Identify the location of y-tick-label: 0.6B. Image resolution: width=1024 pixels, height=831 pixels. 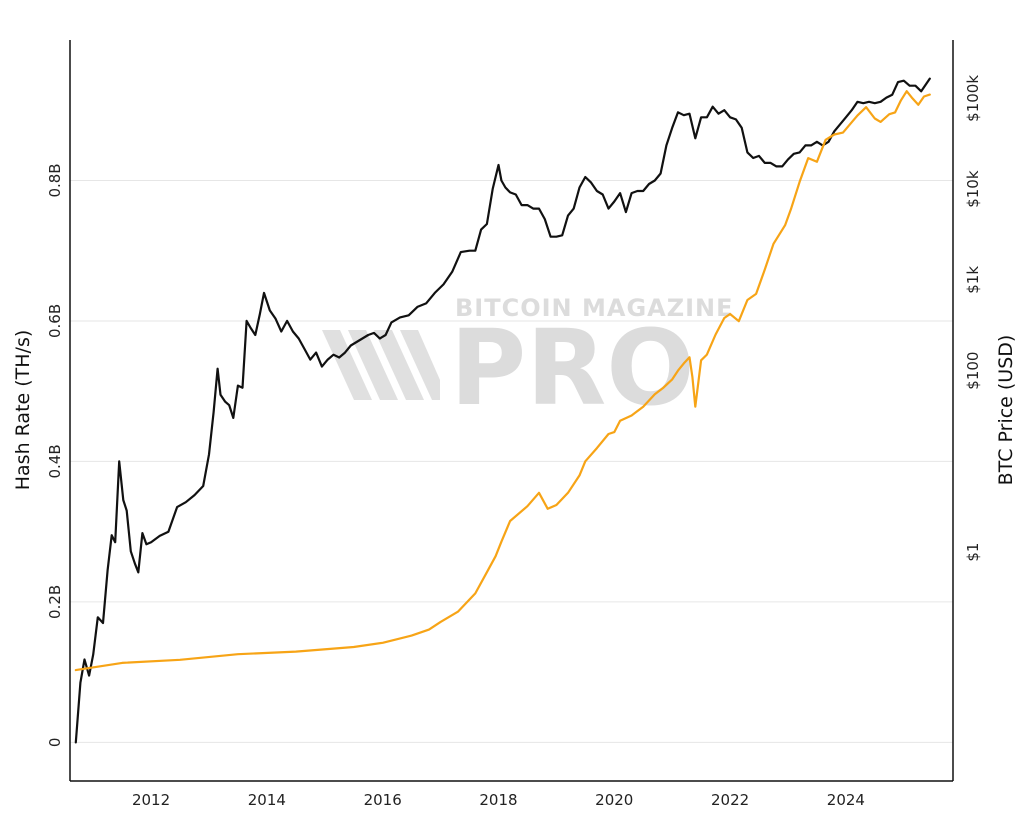
(55, 321).